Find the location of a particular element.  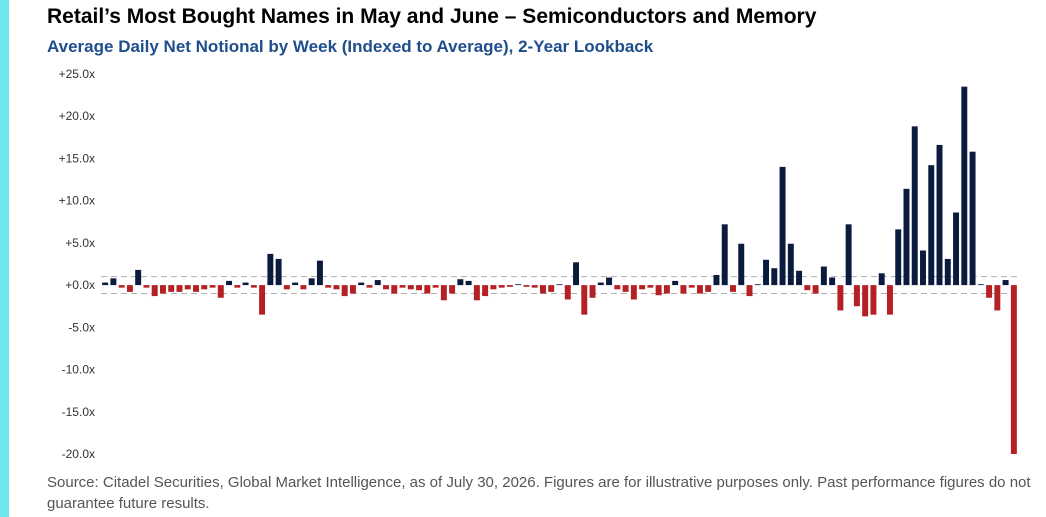

y-tick-label: -5.0x is located at coordinates (81, 327).